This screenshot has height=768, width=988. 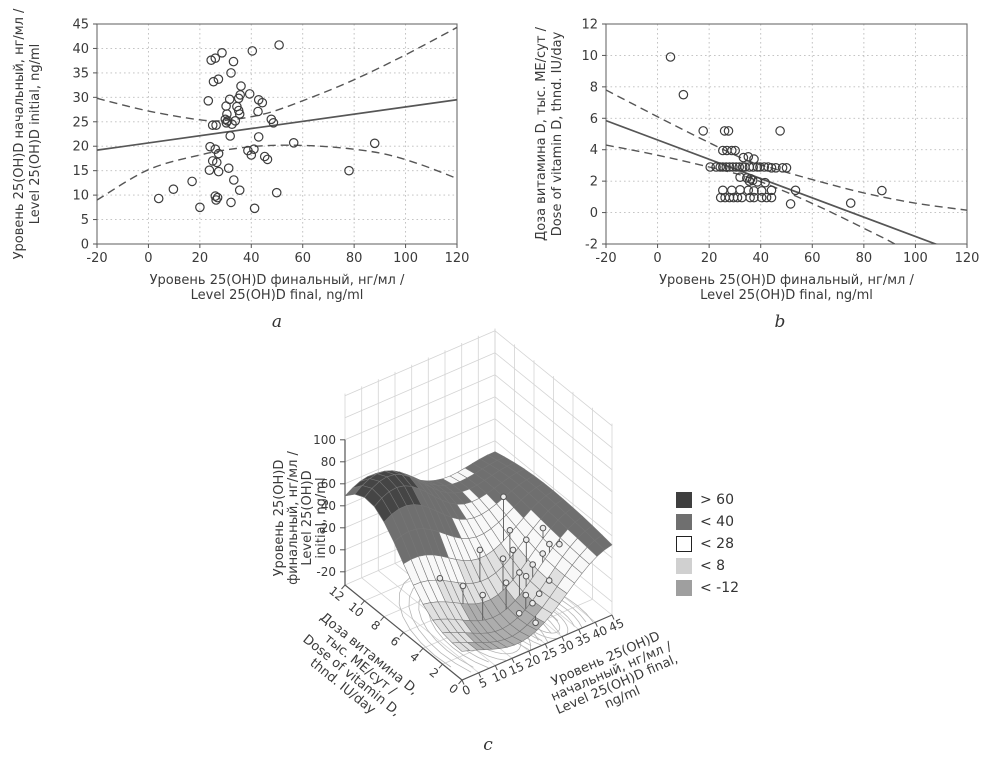 What do you see at coordinates (80, 73) in the screenshot?
I see `svg-text: 35` at bounding box center [80, 73].